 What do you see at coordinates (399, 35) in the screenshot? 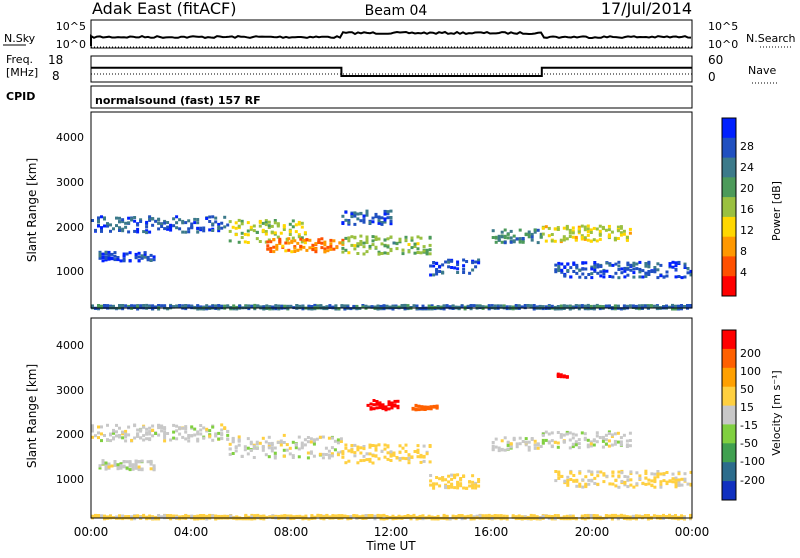
I see `noise-panel: N.Sky 10^5 10^0 N.Search 10^5 10^0` at bounding box center [399, 35].